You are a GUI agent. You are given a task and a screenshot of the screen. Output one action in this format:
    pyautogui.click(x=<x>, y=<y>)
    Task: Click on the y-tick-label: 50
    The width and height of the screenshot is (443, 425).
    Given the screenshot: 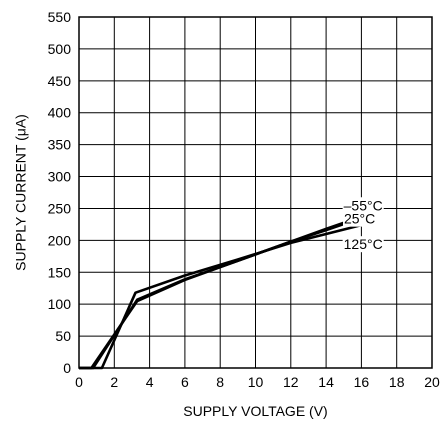 What is the action you would take?
    pyautogui.click(x=63, y=336)
    